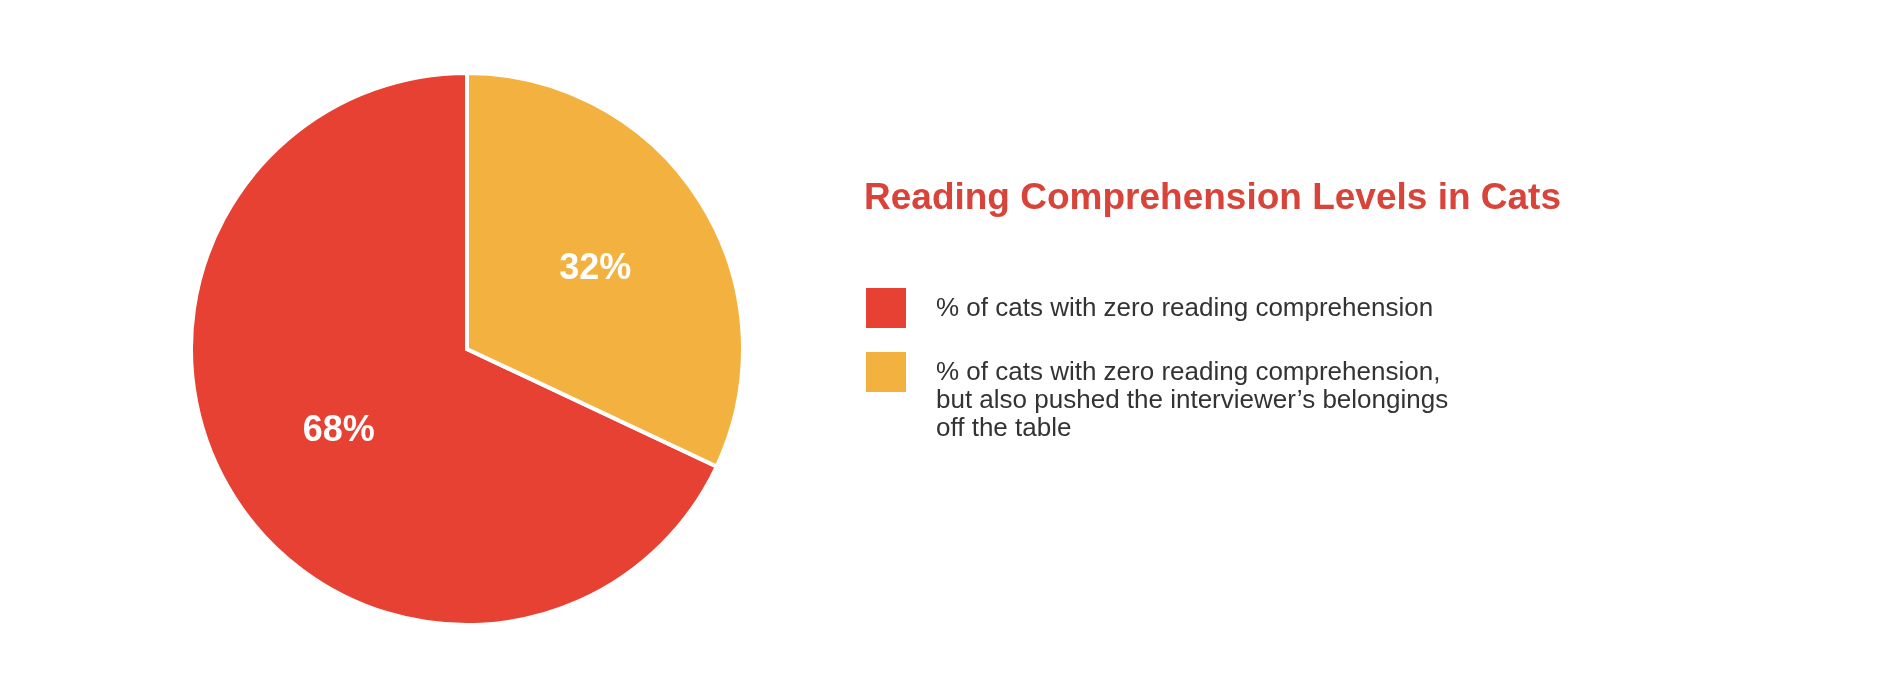  What do you see at coordinates (1212, 196) in the screenshot?
I see `text: Reading Comprehension Levels in Cats` at bounding box center [1212, 196].